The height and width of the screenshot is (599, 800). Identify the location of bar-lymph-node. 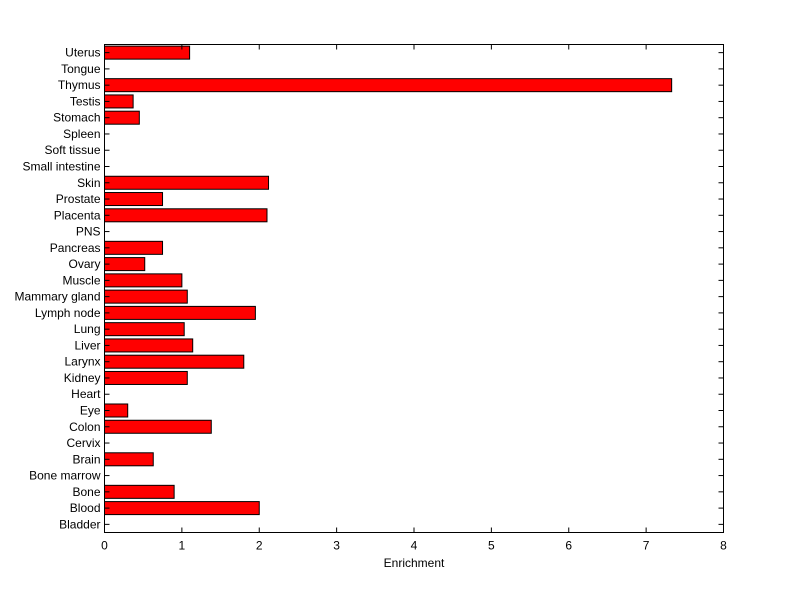
(180, 312).